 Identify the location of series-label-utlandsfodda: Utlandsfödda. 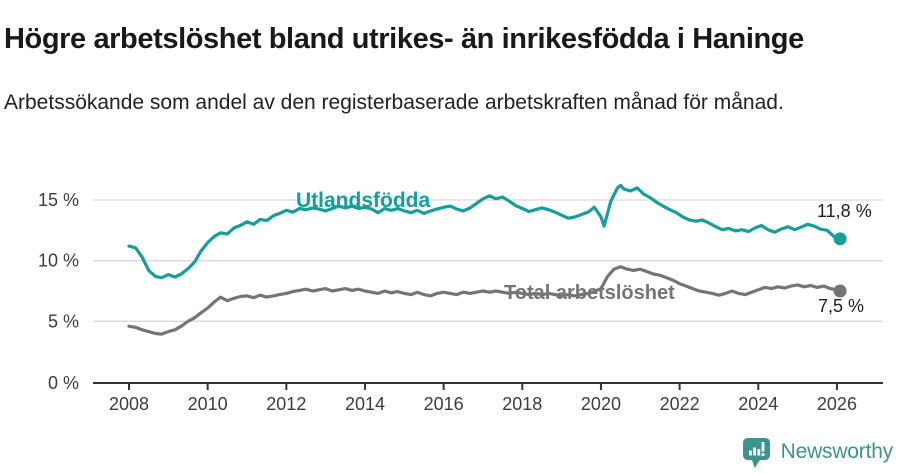
(363, 200).